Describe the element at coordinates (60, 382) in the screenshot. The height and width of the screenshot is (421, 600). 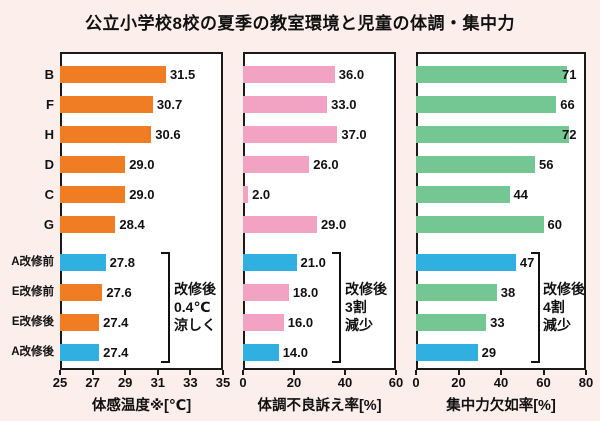
I see `axis-tick-label: 25` at that location.